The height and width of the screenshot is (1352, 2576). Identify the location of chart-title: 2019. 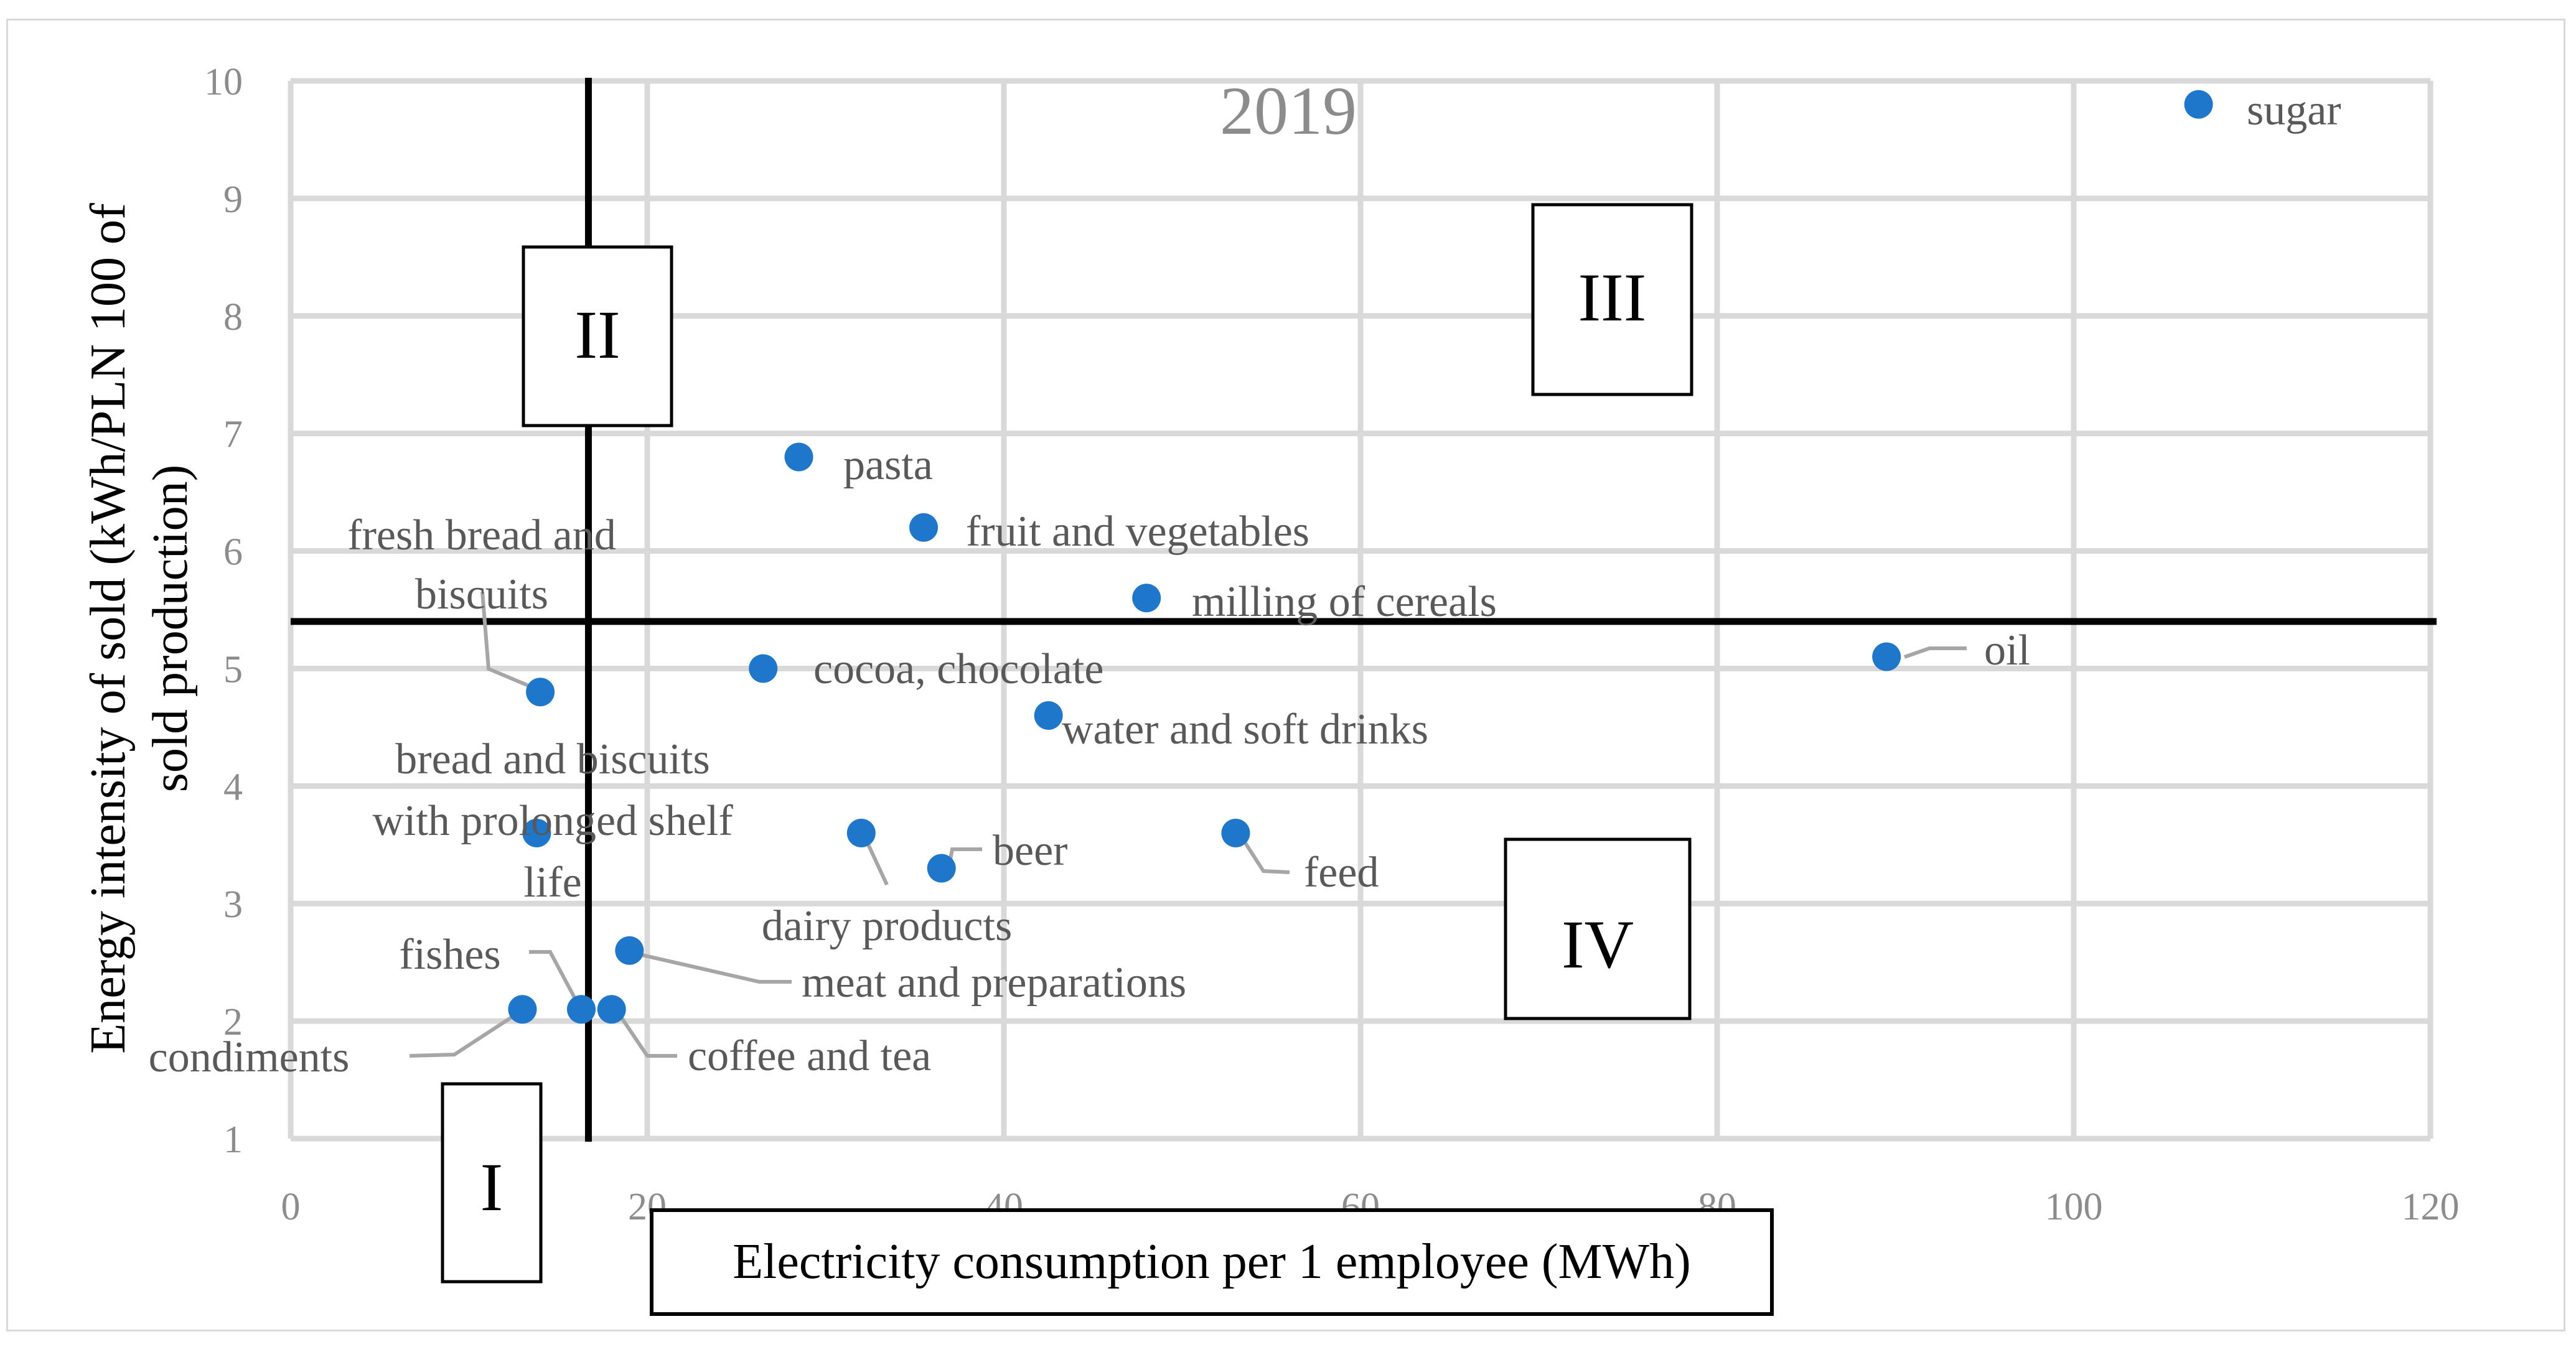
(1288, 111).